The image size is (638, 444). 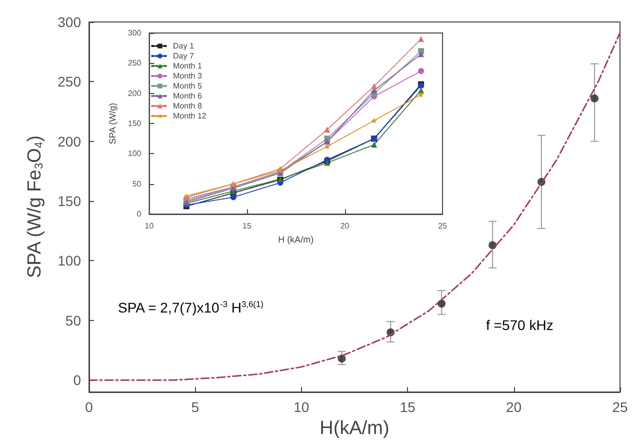 What do you see at coordinates (187, 76) in the screenshot?
I see `legend-label: Month 3` at bounding box center [187, 76].